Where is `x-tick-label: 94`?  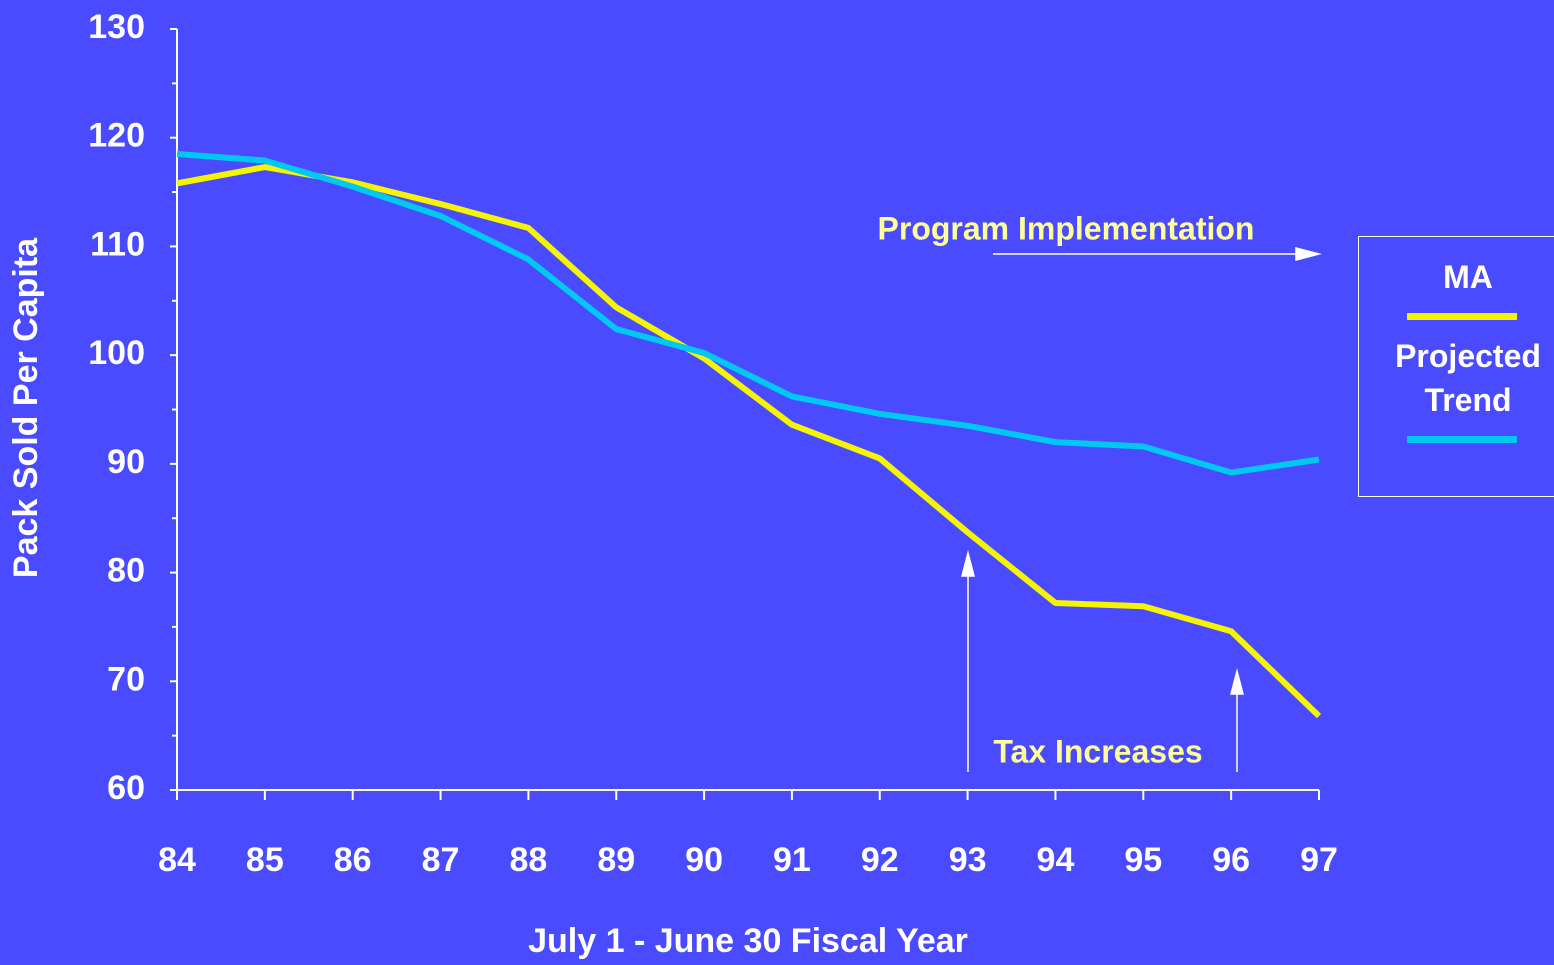
x-tick-label: 94 is located at coordinates (1056, 860).